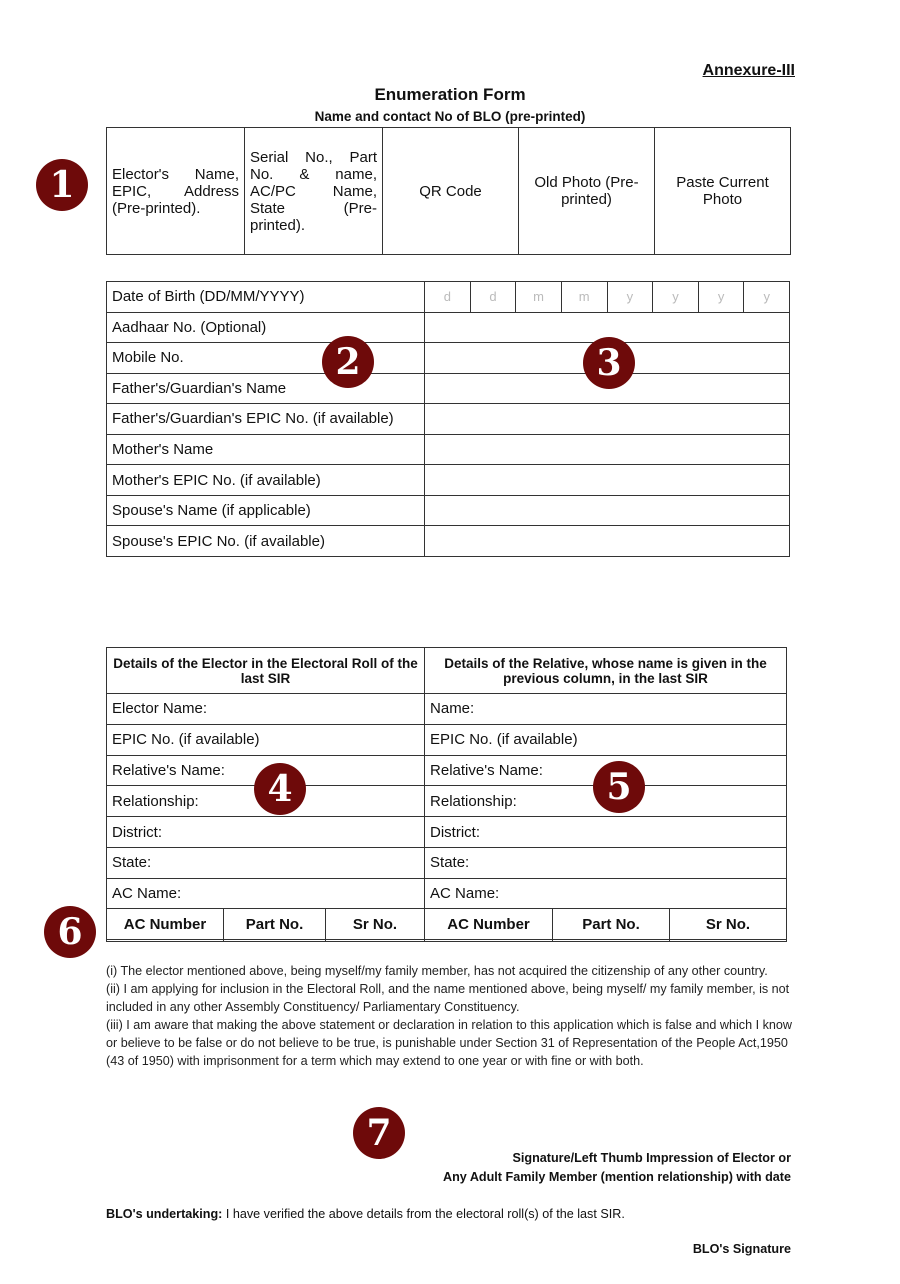 Image resolution: width=900 pixels, height=1284 pixels. What do you see at coordinates (265, 832) in the screenshot?
I see `elector-field: District:` at bounding box center [265, 832].